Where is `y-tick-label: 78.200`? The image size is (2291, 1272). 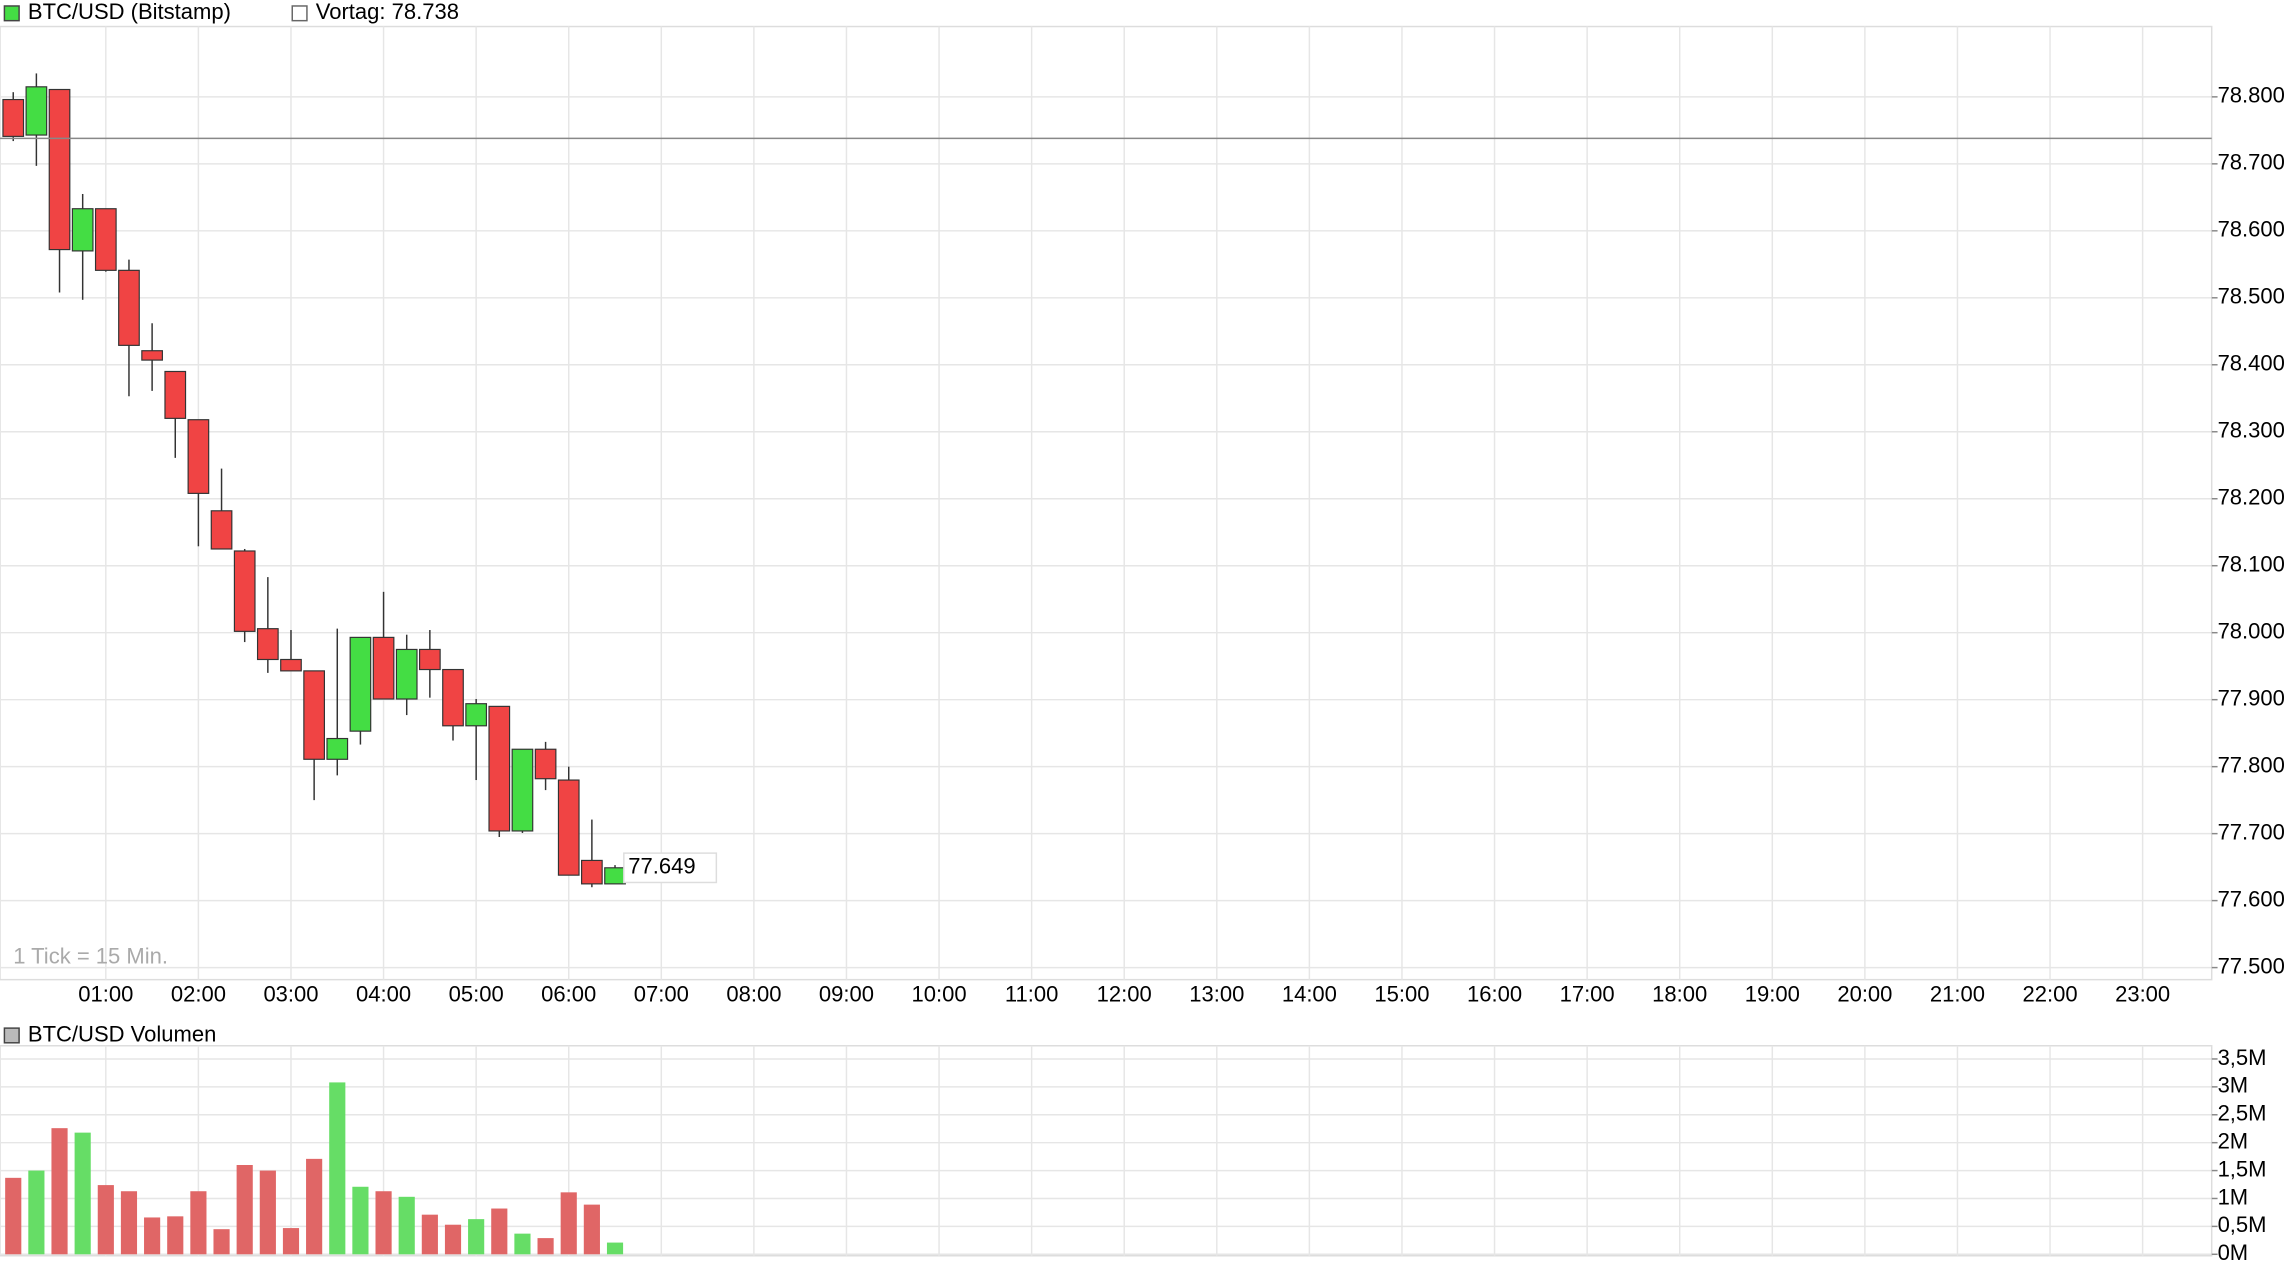 y-tick-label: 78.200 is located at coordinates (2251, 497).